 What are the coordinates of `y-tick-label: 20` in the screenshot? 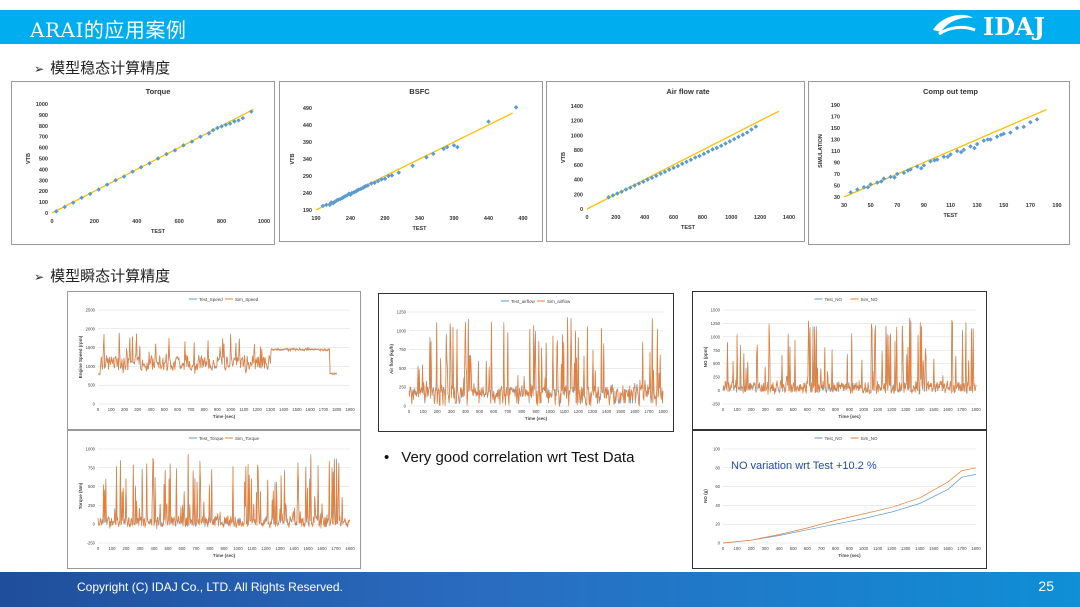 It's located at (717, 524).